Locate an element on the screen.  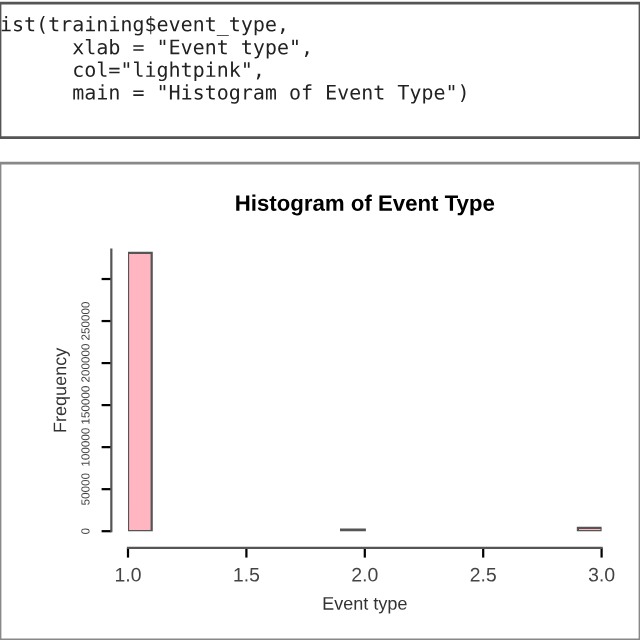
x-tick-label: 1.5 is located at coordinates (247, 575).